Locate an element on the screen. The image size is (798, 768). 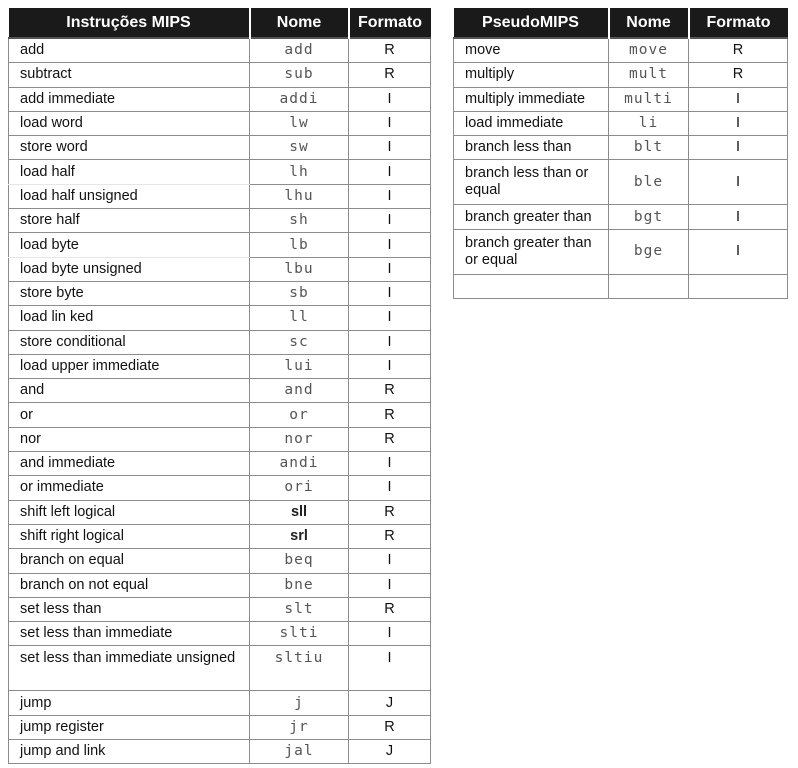
table-row: set less than immediate unsigned sltiu I is located at coordinates (219, 668).